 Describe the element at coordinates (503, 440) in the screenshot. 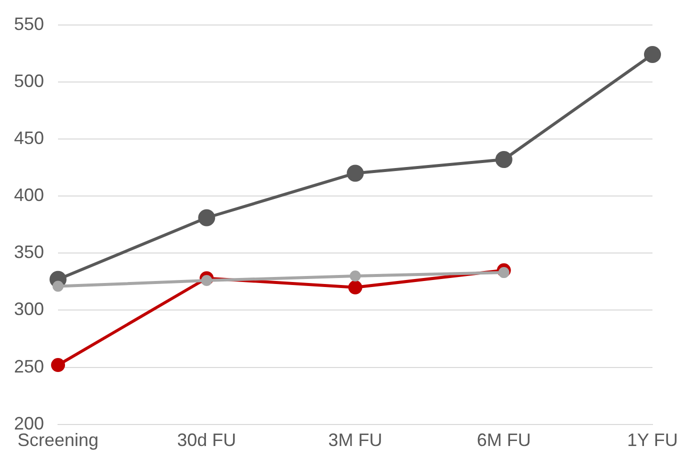

I see `x-tick-label: 6M FU` at that location.